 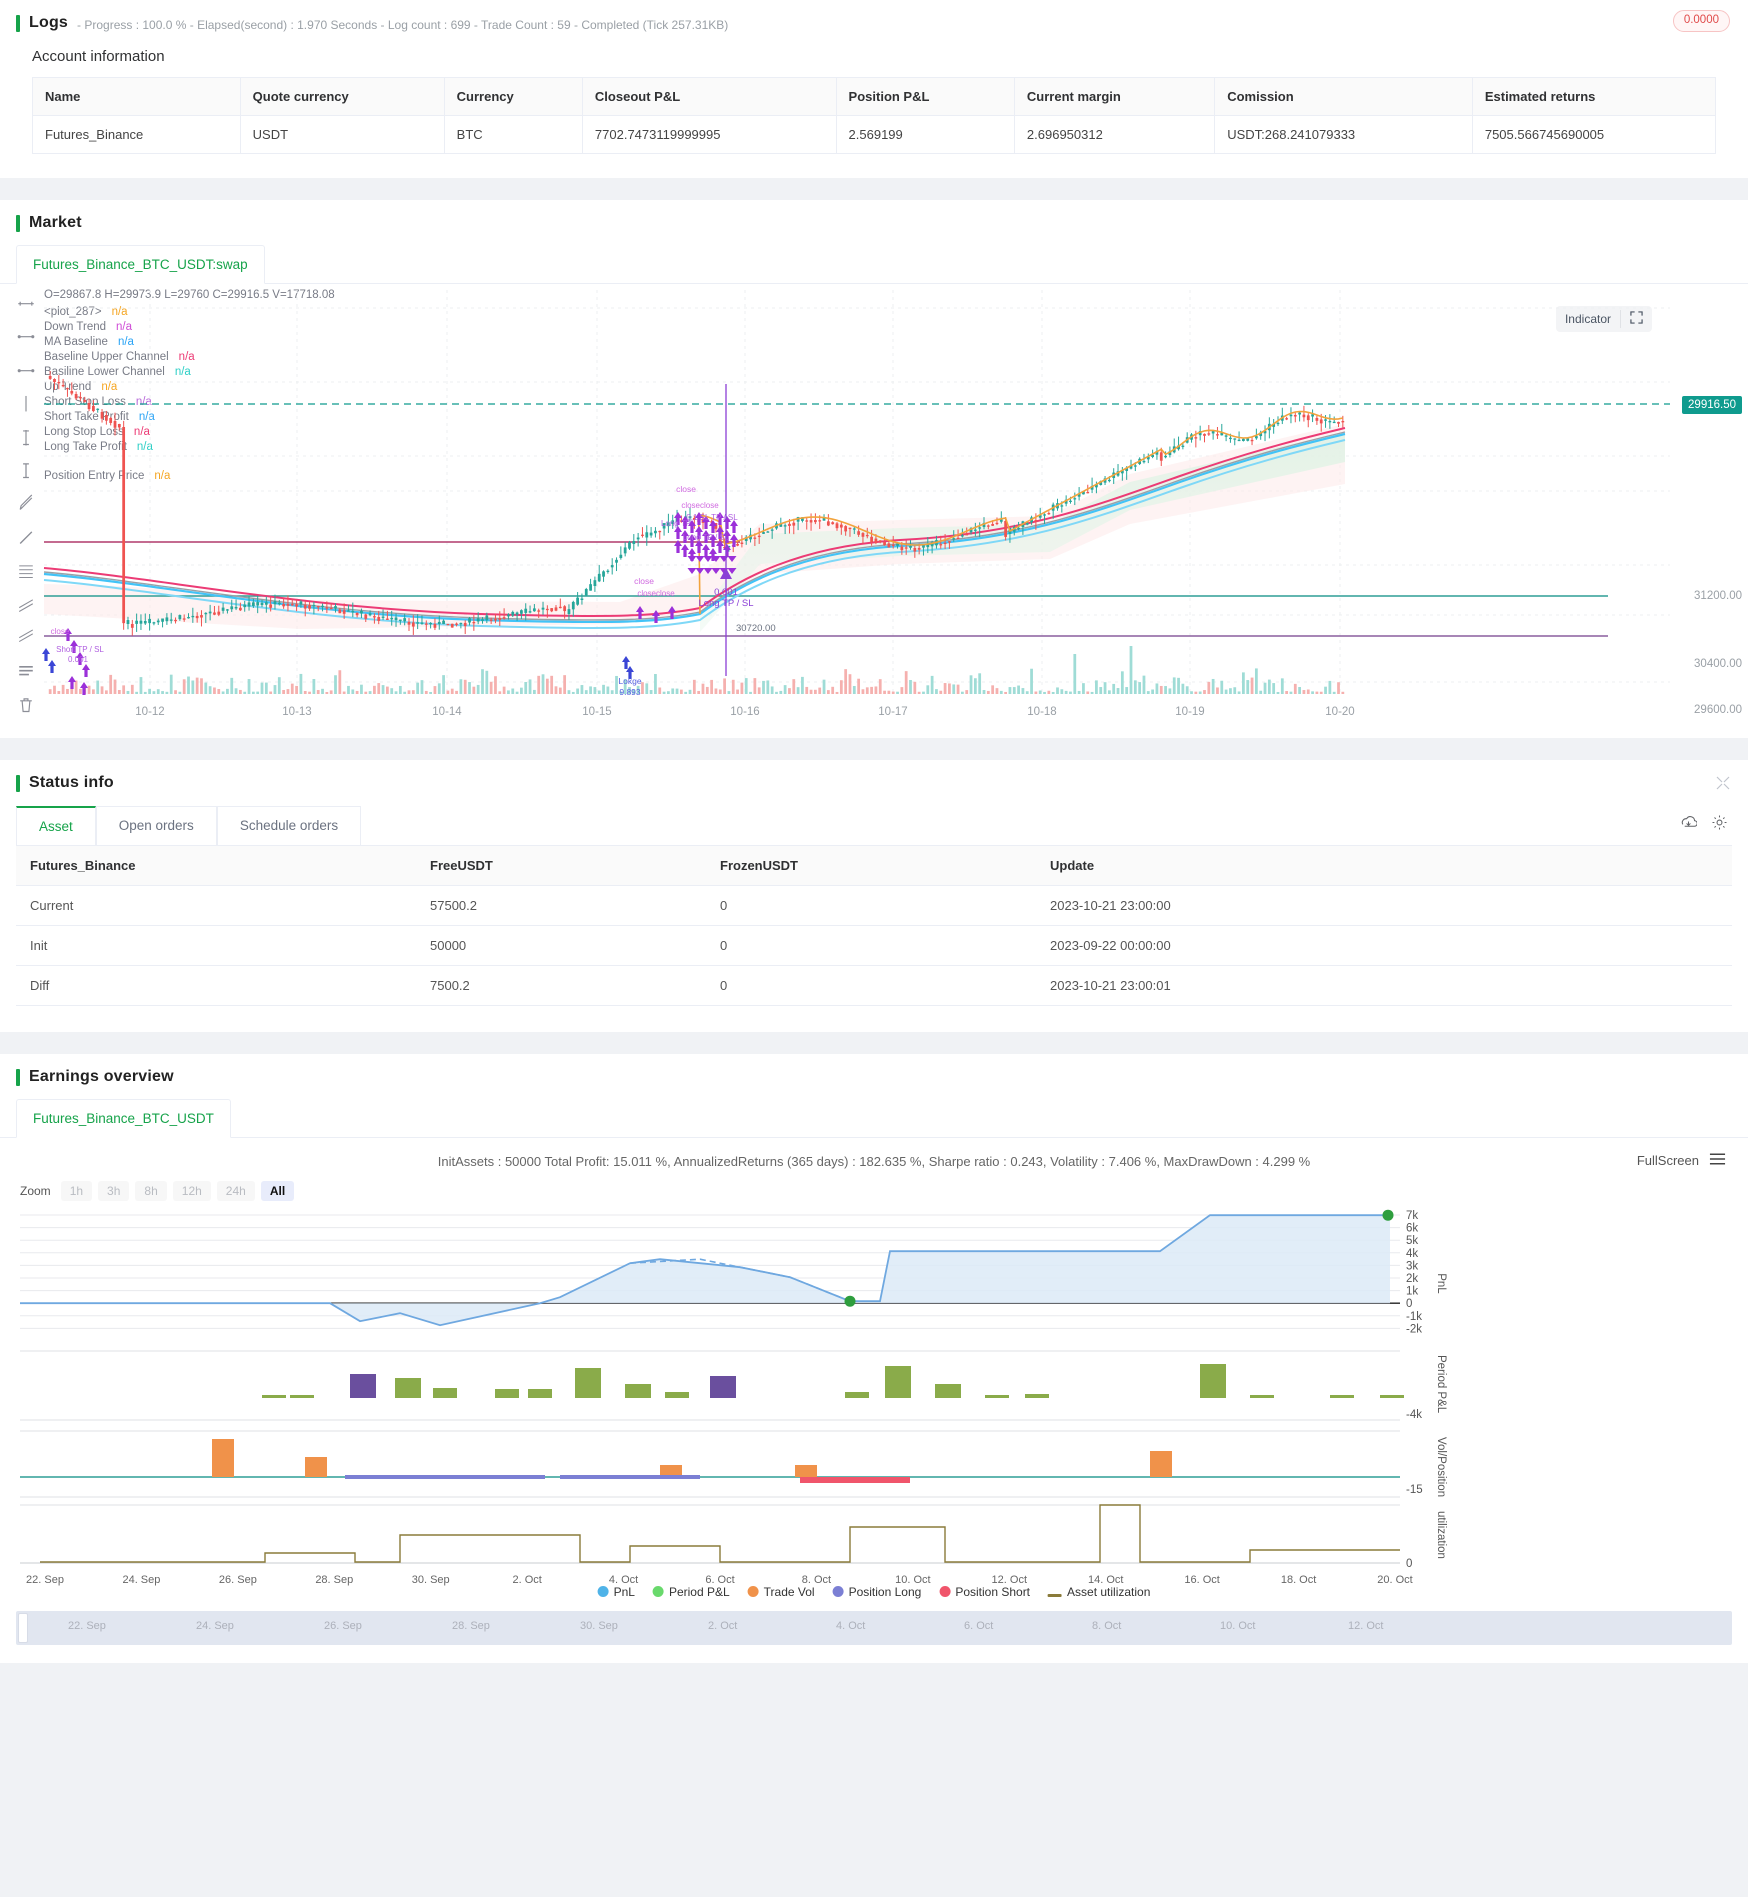 I want to click on tab-open-orders: Open orders, so click(x=156, y=825).